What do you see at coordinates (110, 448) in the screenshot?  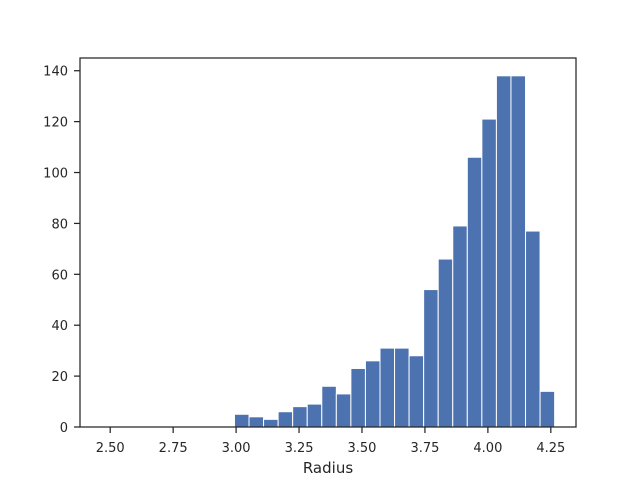 I see `x-tick-label: 2.50` at bounding box center [110, 448].